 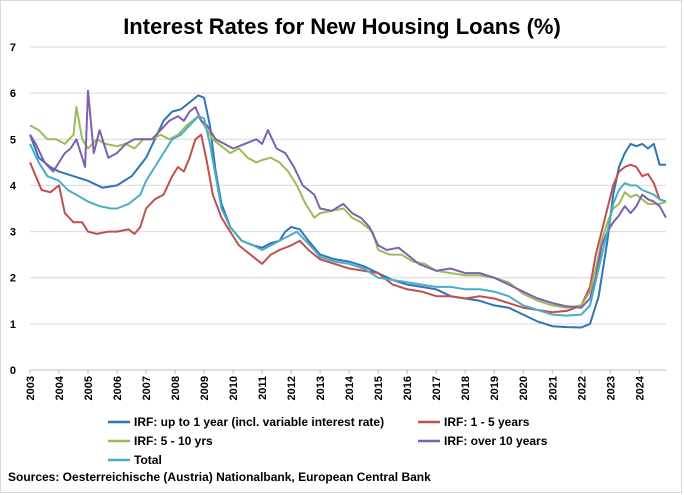 I want to click on x-tick-label: 2016, so click(x=408, y=388).